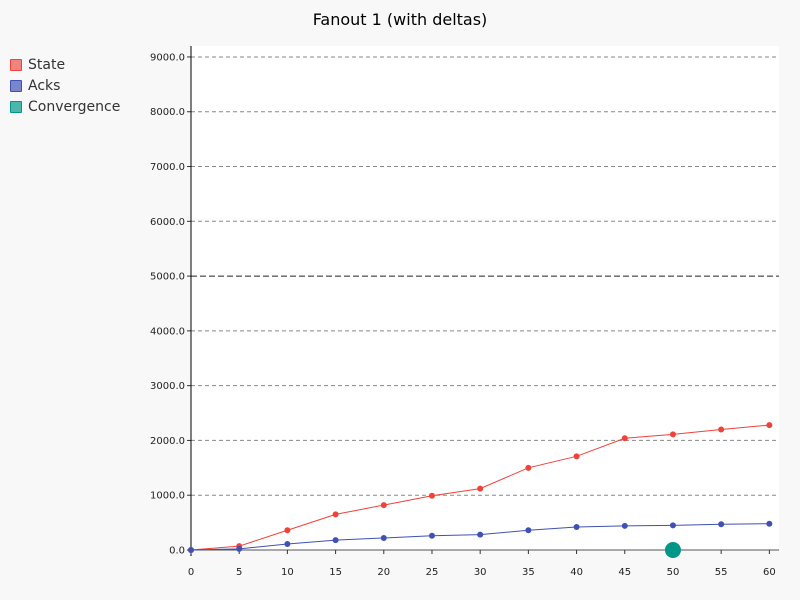  Describe the element at coordinates (335, 572) in the screenshot. I see `x-tick-label: 15` at that location.